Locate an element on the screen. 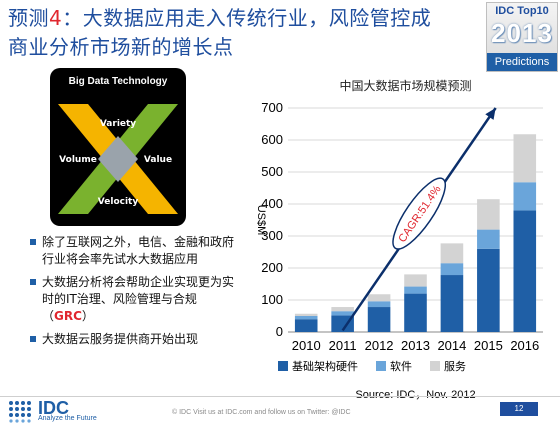 The image size is (560, 426). logo-word-volume: Volume is located at coordinates (78, 160).